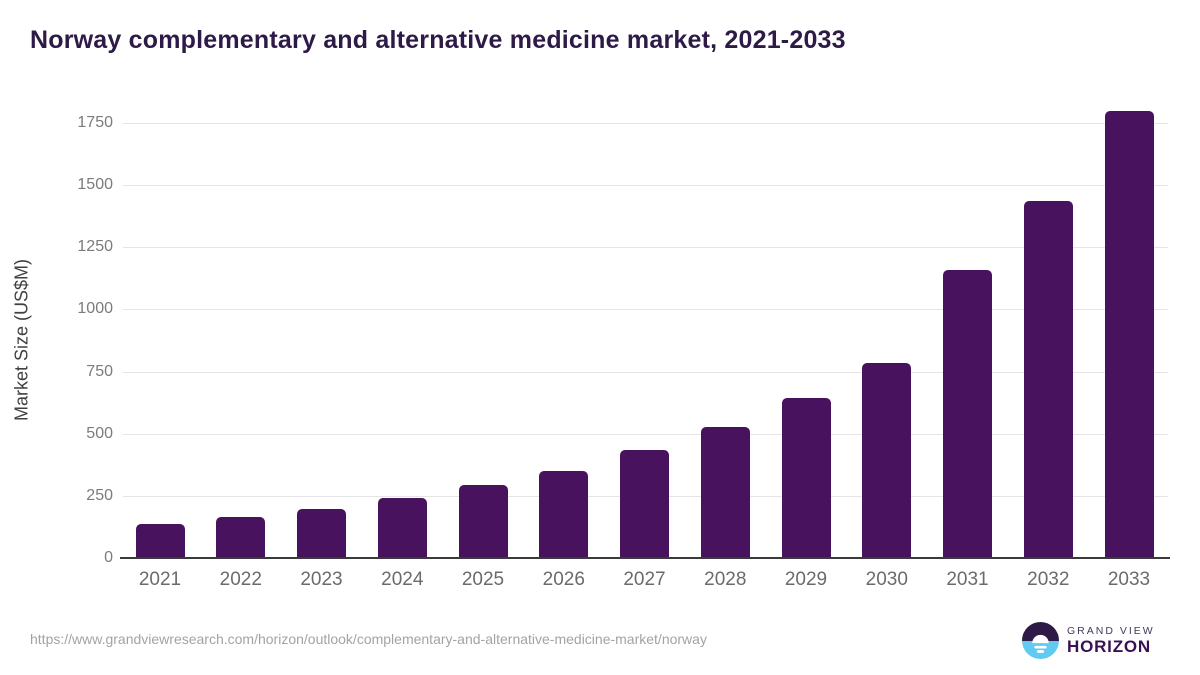  Describe the element at coordinates (99, 433) in the screenshot. I see `ytick-label-500: 500` at that location.